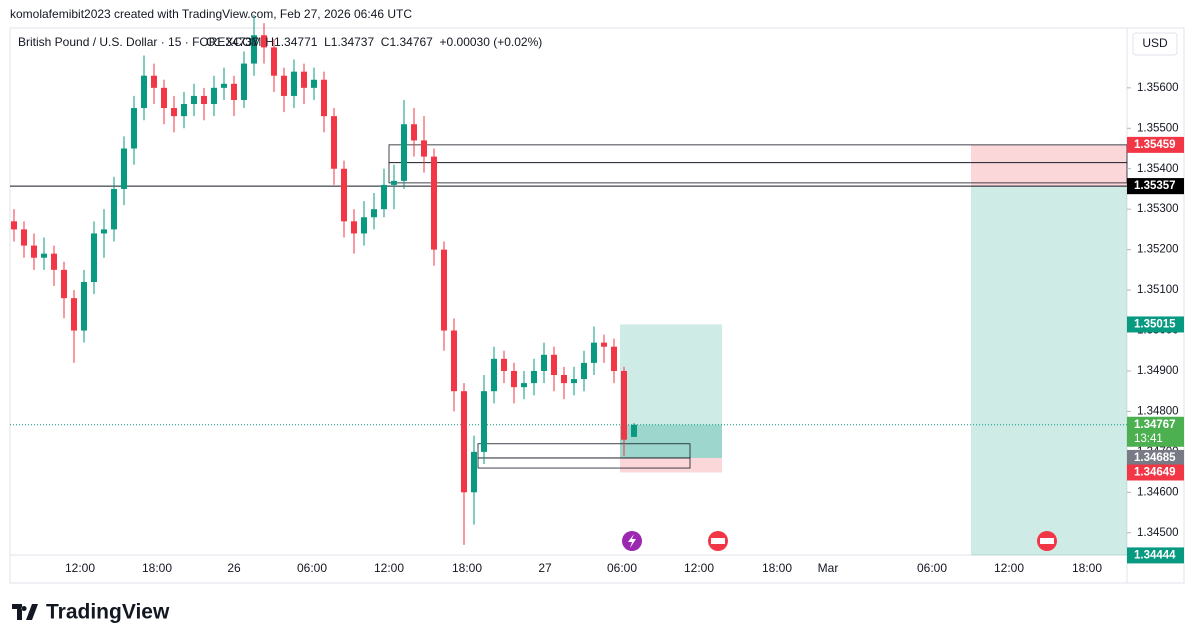  What do you see at coordinates (1158, 290) in the screenshot?
I see `y-tick-label: 1.35100` at bounding box center [1158, 290].